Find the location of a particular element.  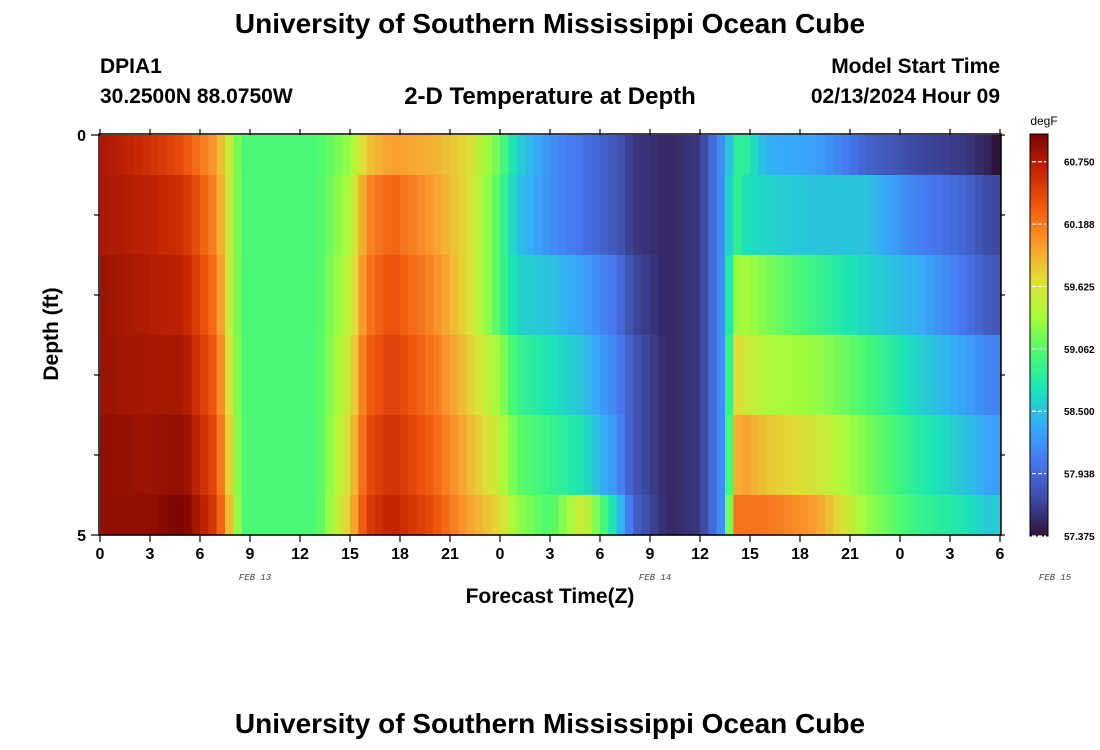

station-id: DPIA1 is located at coordinates (131, 66).